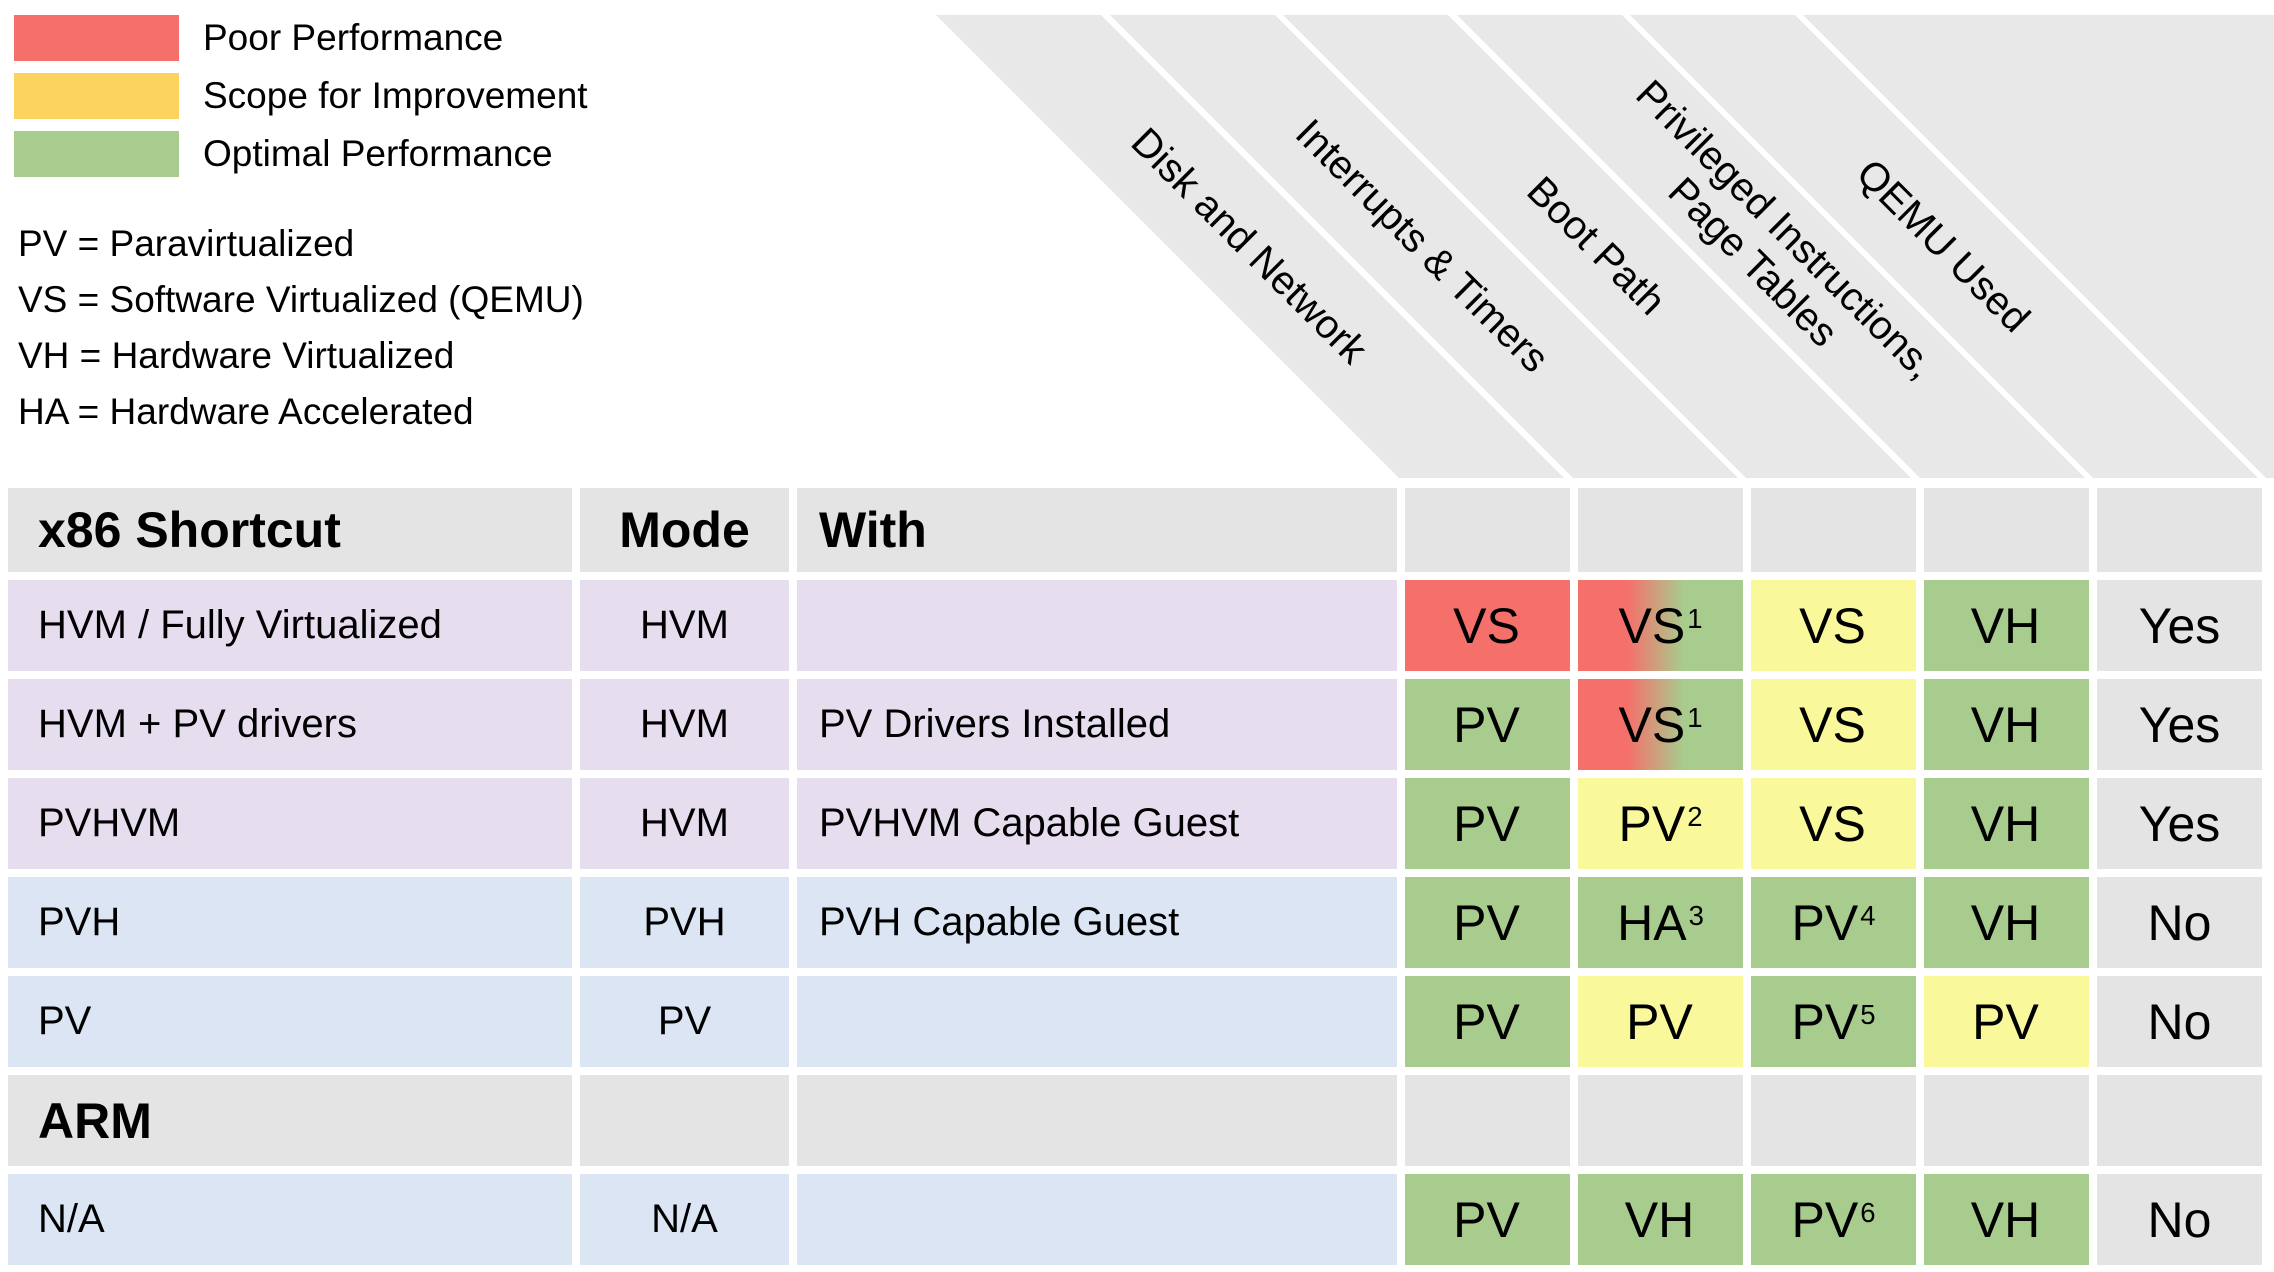  I want to click on optimal-performance-swatch, so click(96, 154).